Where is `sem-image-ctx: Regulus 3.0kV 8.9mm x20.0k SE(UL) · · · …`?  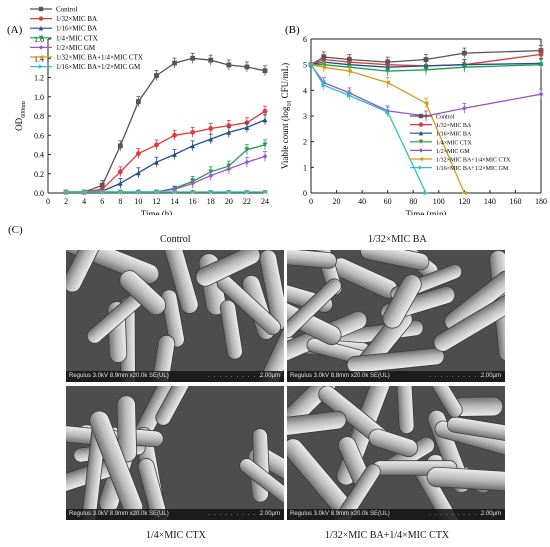 sem-image-ctx: Regulus 3.0kV 8.9mm x20.0k SE(UL) · · · … is located at coordinates (175, 453).